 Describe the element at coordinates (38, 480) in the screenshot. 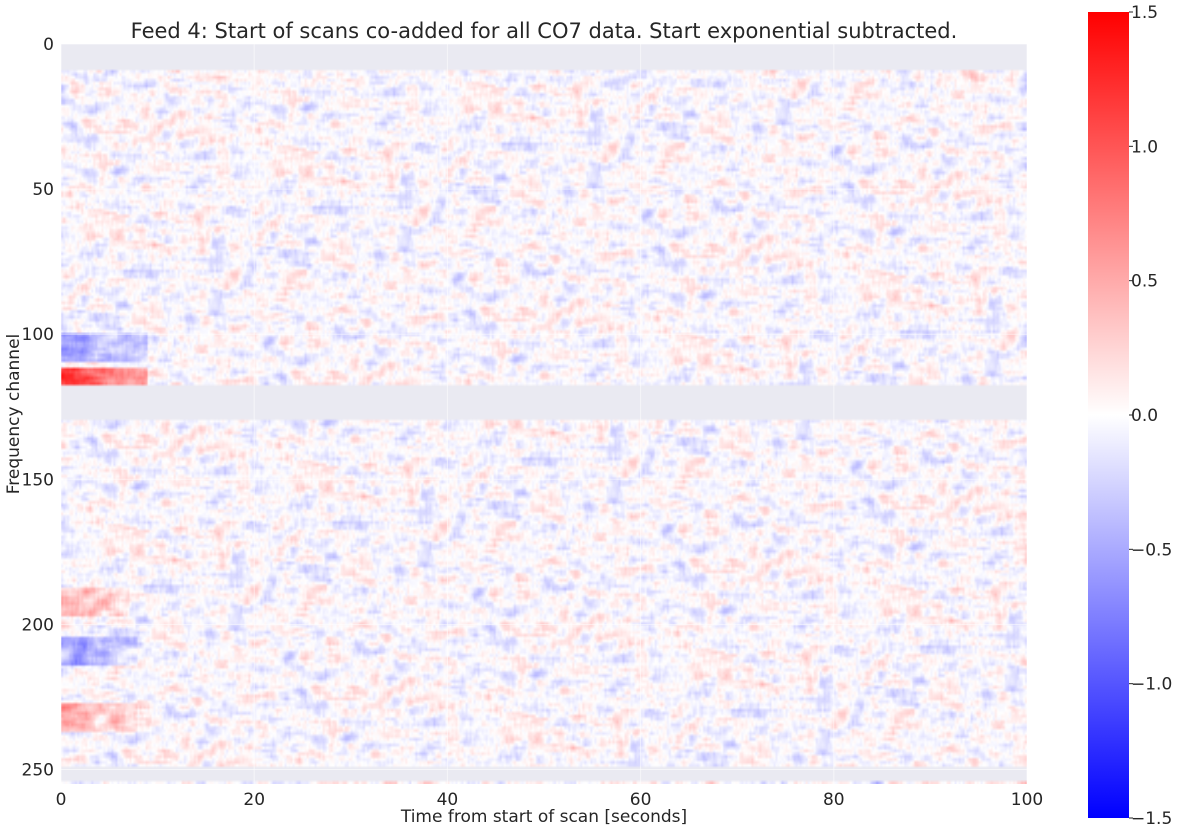

I see `y-tick-label: 150` at that location.